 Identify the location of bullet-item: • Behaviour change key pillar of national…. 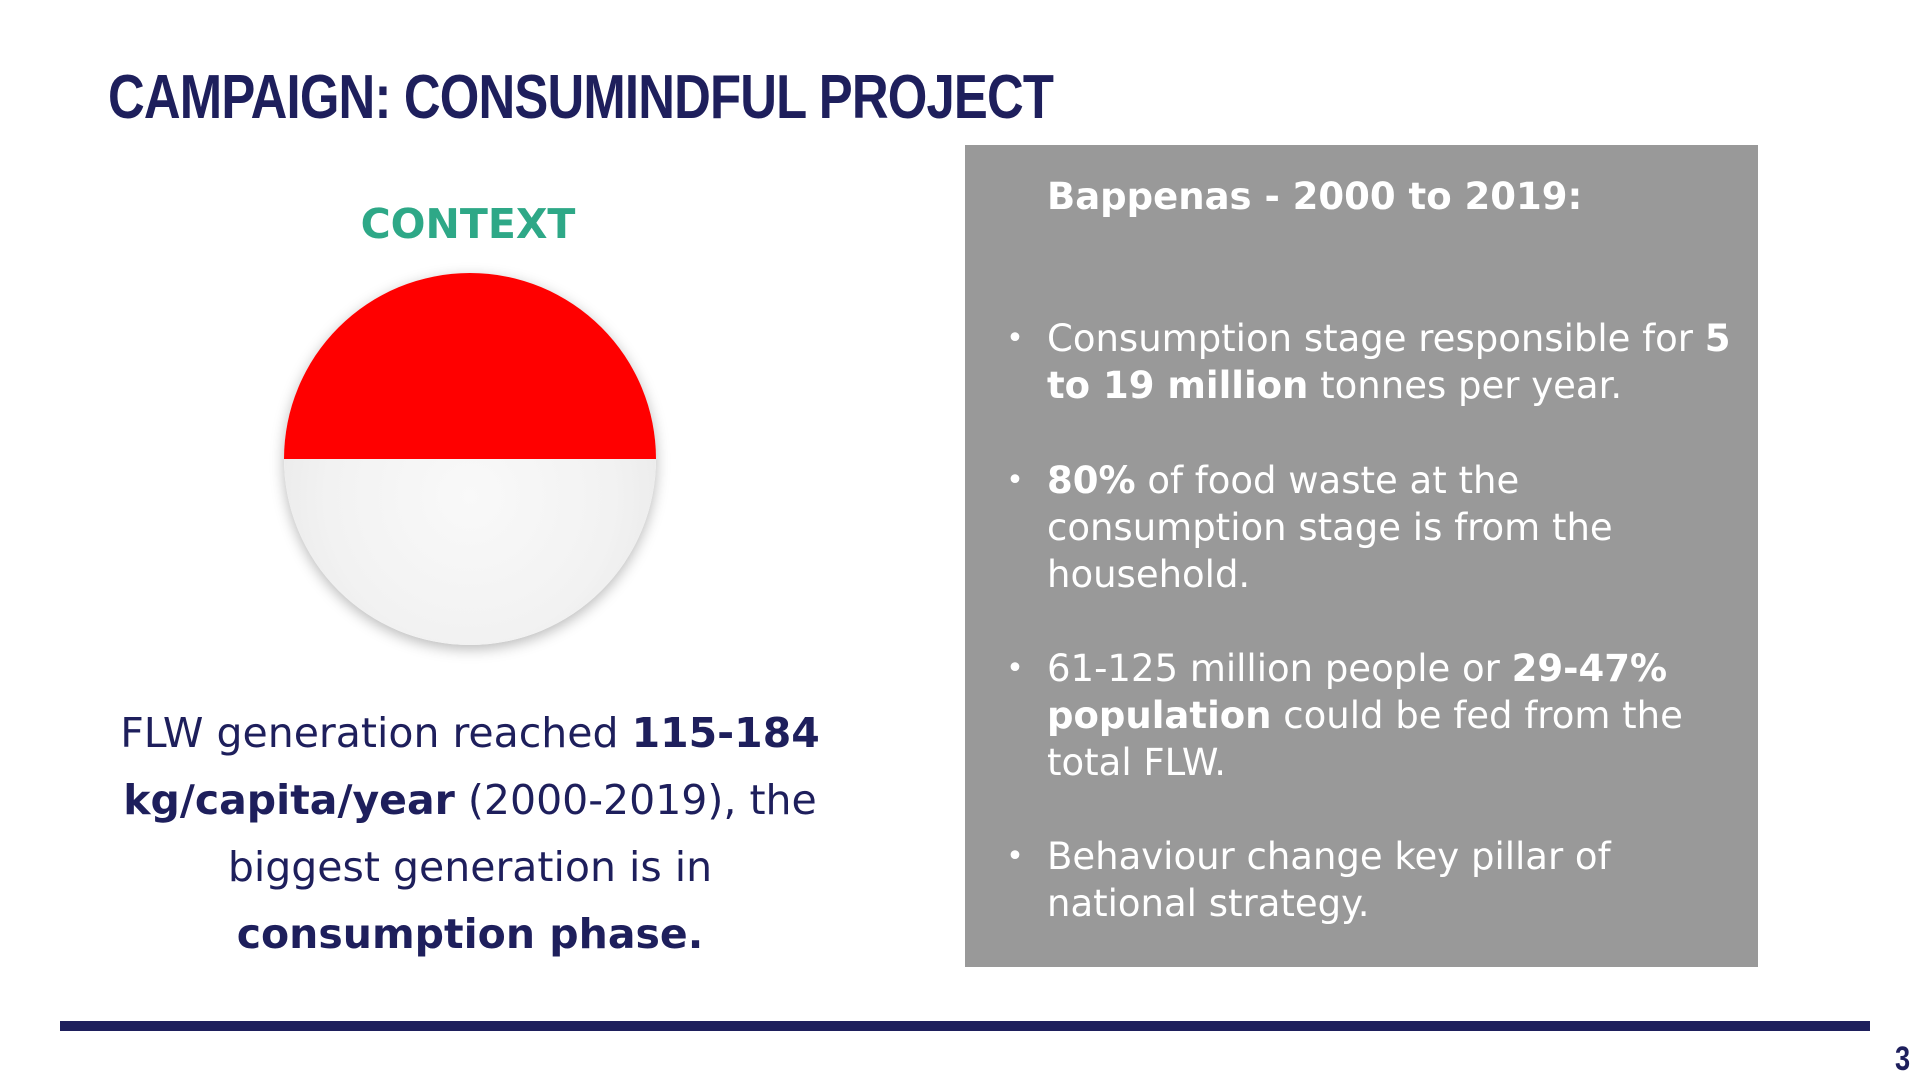
(1376, 880).